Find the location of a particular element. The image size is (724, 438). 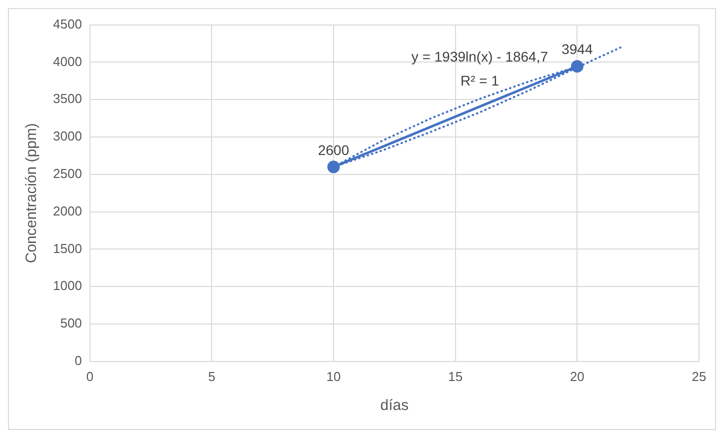

y-tick-label: 1000 is located at coordinates (67, 286).